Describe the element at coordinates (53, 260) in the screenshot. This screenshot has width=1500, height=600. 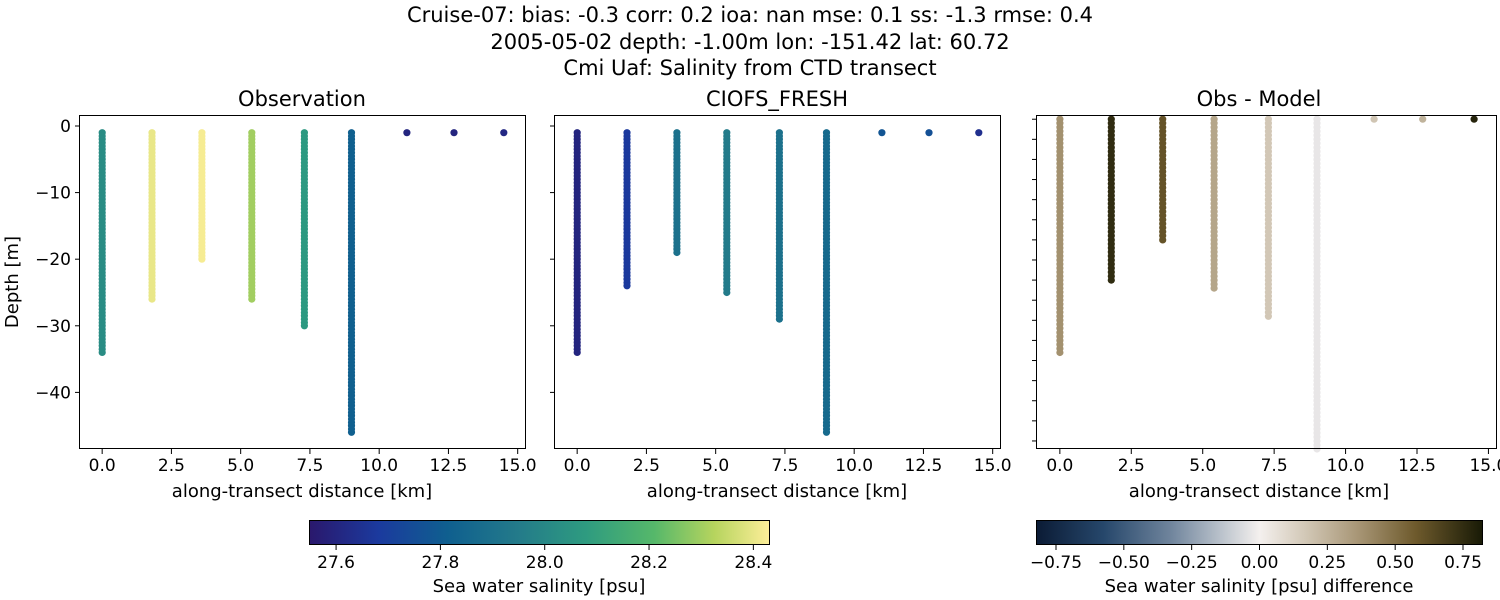
I see `y-tick-label: −20` at that location.